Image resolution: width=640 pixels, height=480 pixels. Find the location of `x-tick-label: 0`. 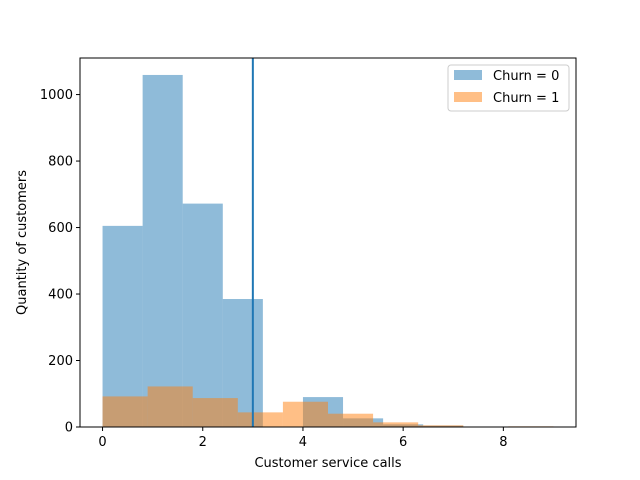

x-tick-label: 0 is located at coordinates (102, 442).